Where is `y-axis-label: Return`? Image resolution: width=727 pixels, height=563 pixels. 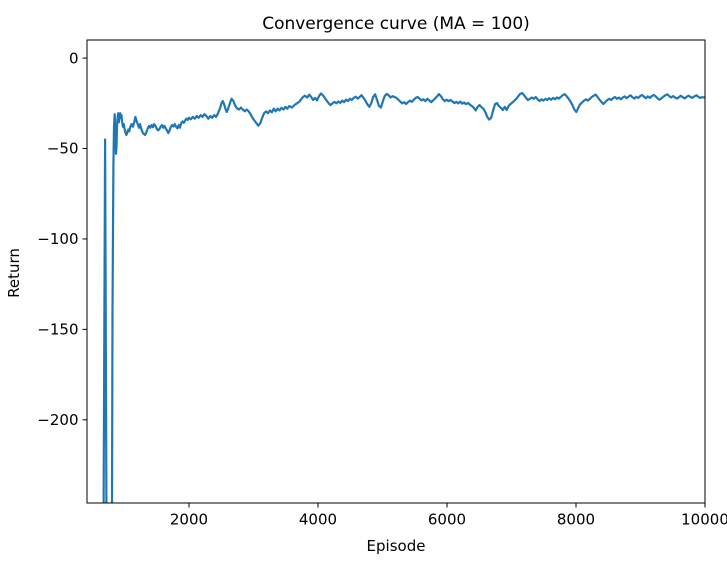
y-axis-label: Return is located at coordinates (14, 273).